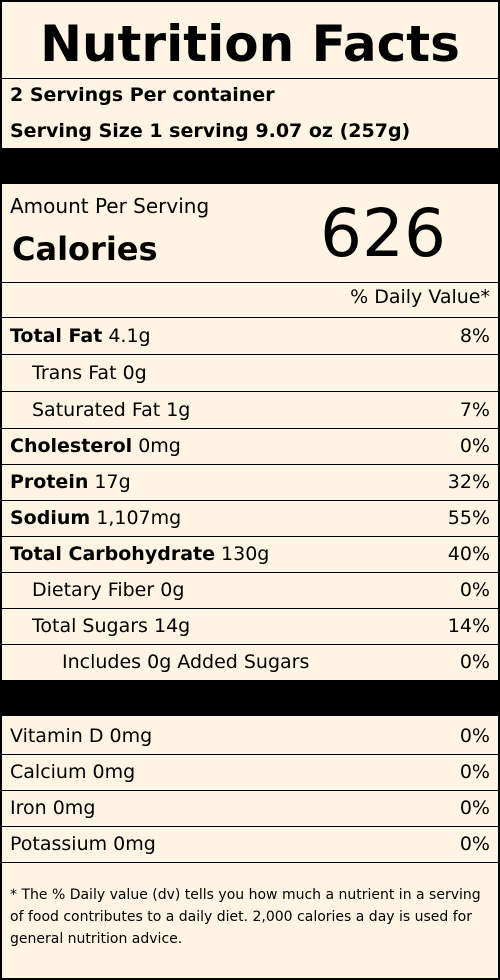  I want to click on nutrient-row-cholesterol: Cholesterol 0mg 0%, so click(250, 446).